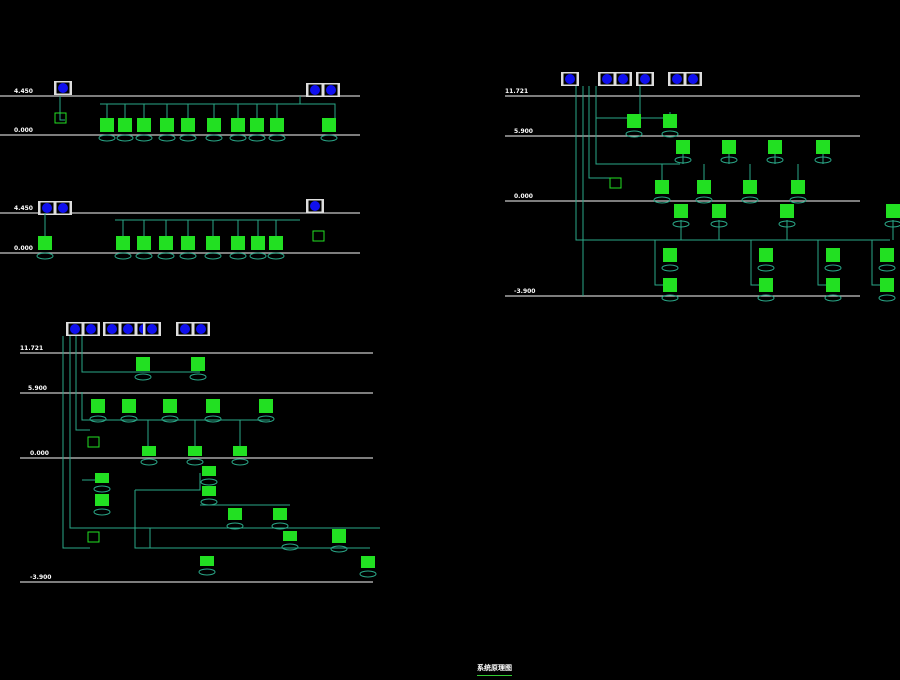  Describe the element at coordinates (494, 669) in the screenshot. I see `drawing-title: 系统原理图` at that location.